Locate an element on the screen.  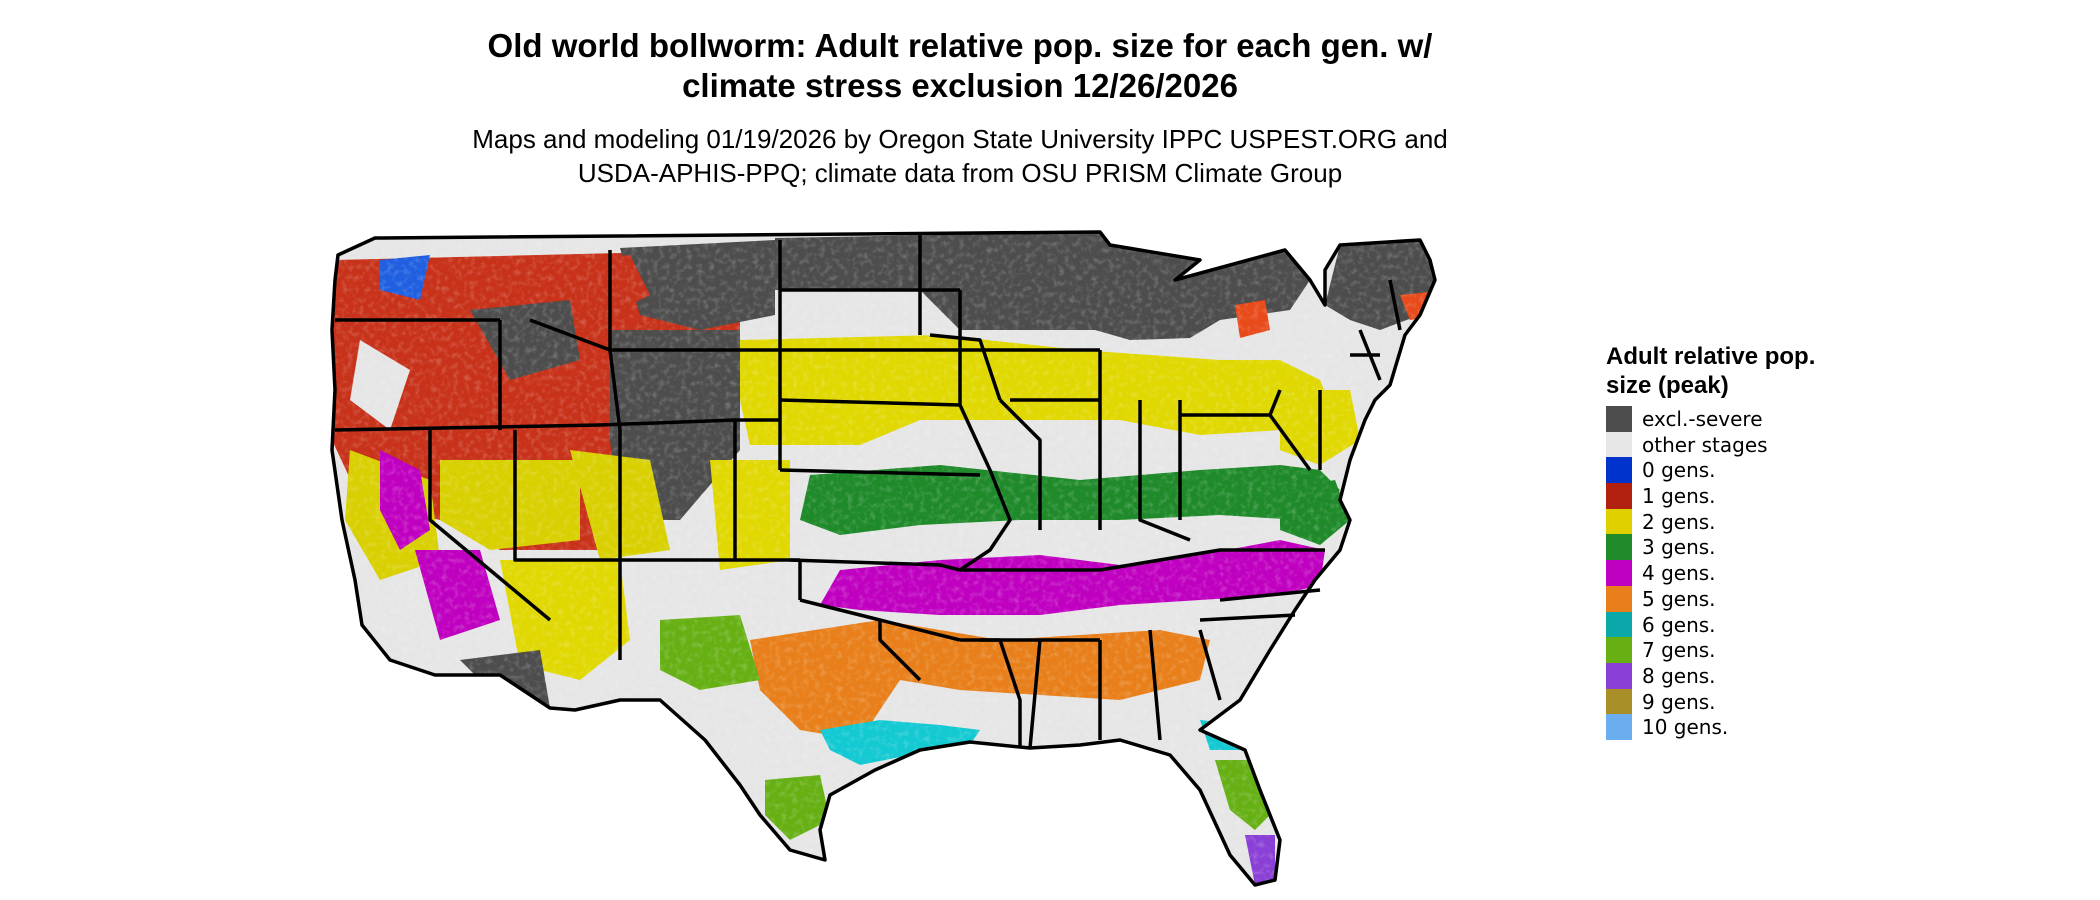
legend-item: 3 gens. is located at coordinates (1716, 547).